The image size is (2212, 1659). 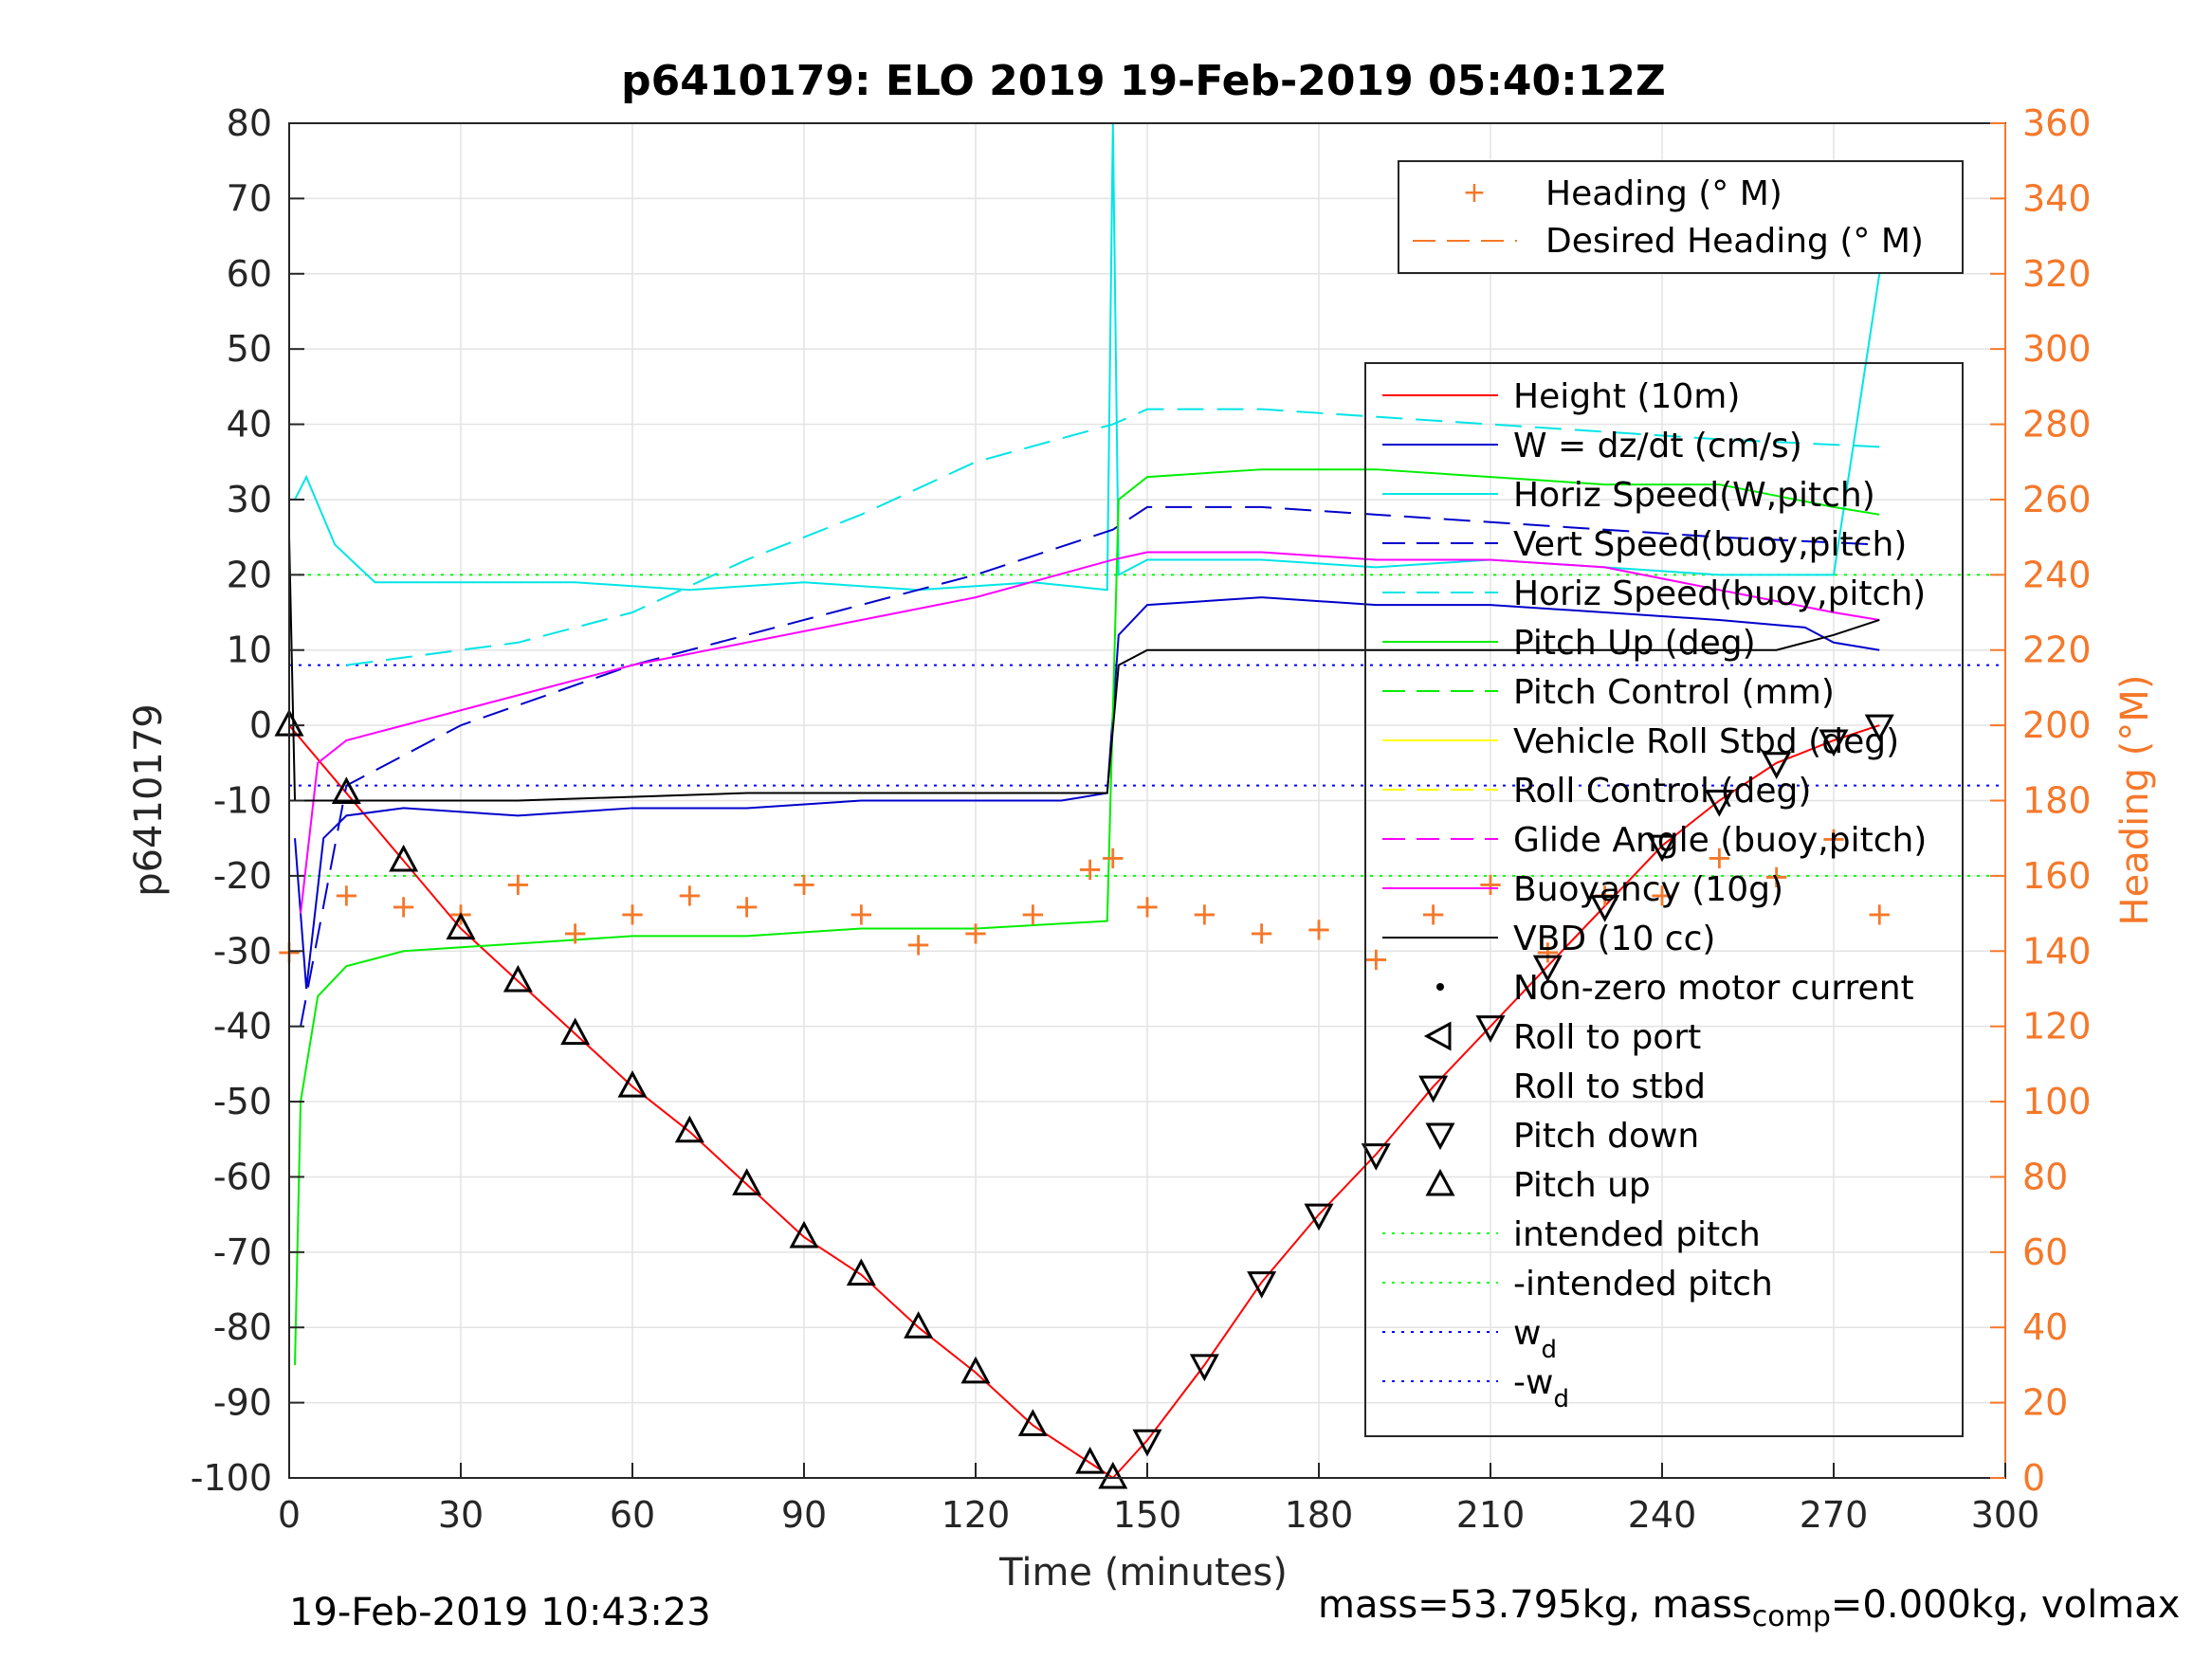 What do you see at coordinates (1147, 1515) in the screenshot?
I see `x-tick-label: 150` at bounding box center [1147, 1515].